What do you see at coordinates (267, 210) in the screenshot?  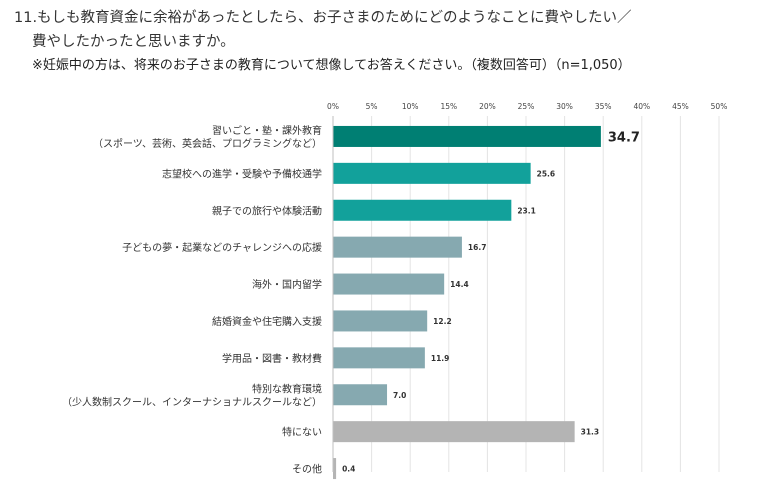 I see `category-label: 親子での旅行や体験活動` at bounding box center [267, 210].